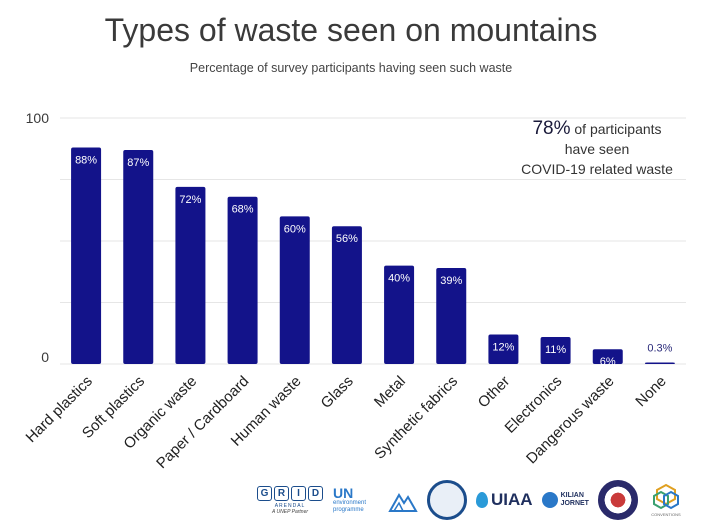 The image size is (702, 527). What do you see at coordinates (570, 420) in the screenshot?
I see `x-tick-label: Dangerous waste` at bounding box center [570, 420].